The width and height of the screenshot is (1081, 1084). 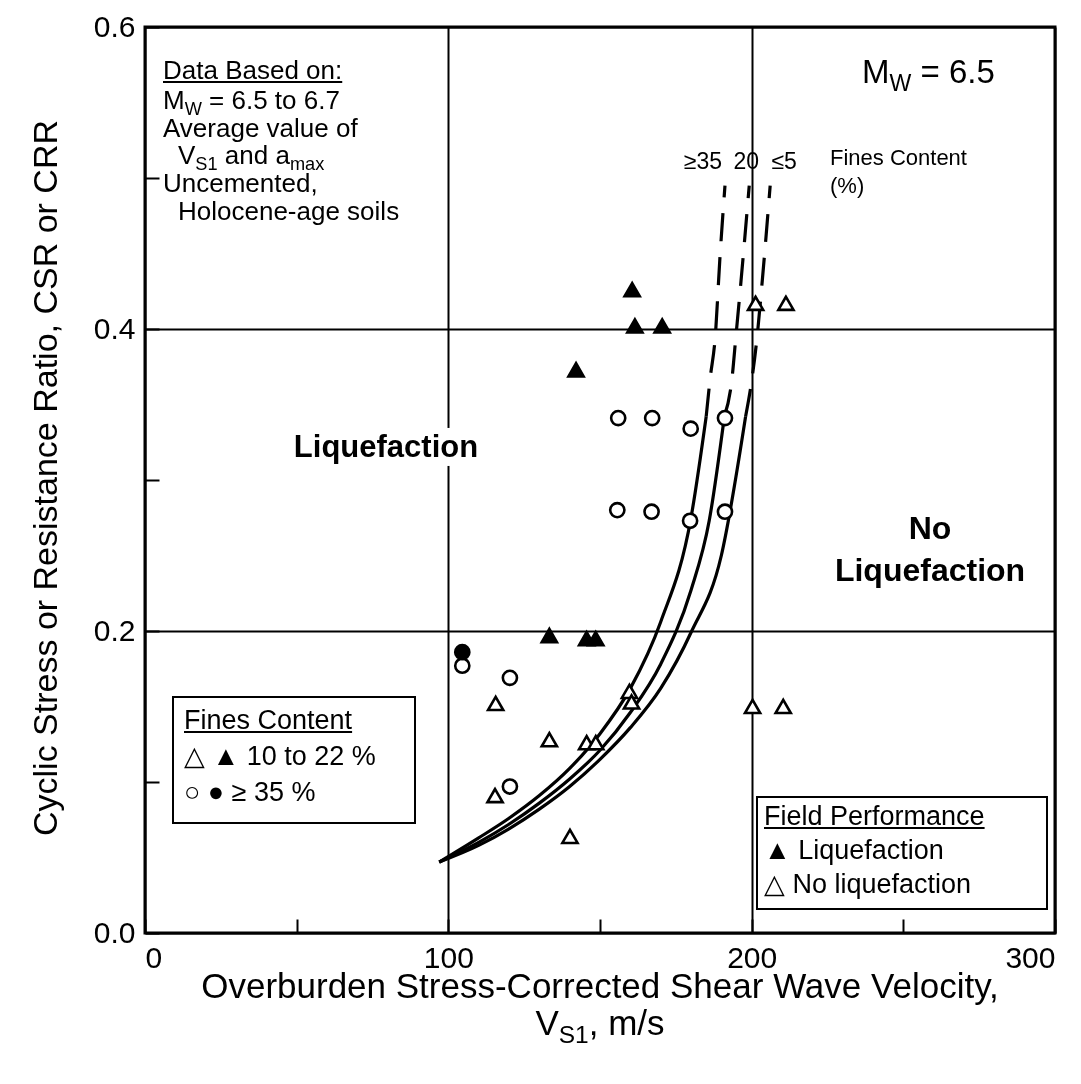 What do you see at coordinates (250, 792) in the screenshot?
I see `annotation: ○ ● ≥ 35 %` at bounding box center [250, 792].